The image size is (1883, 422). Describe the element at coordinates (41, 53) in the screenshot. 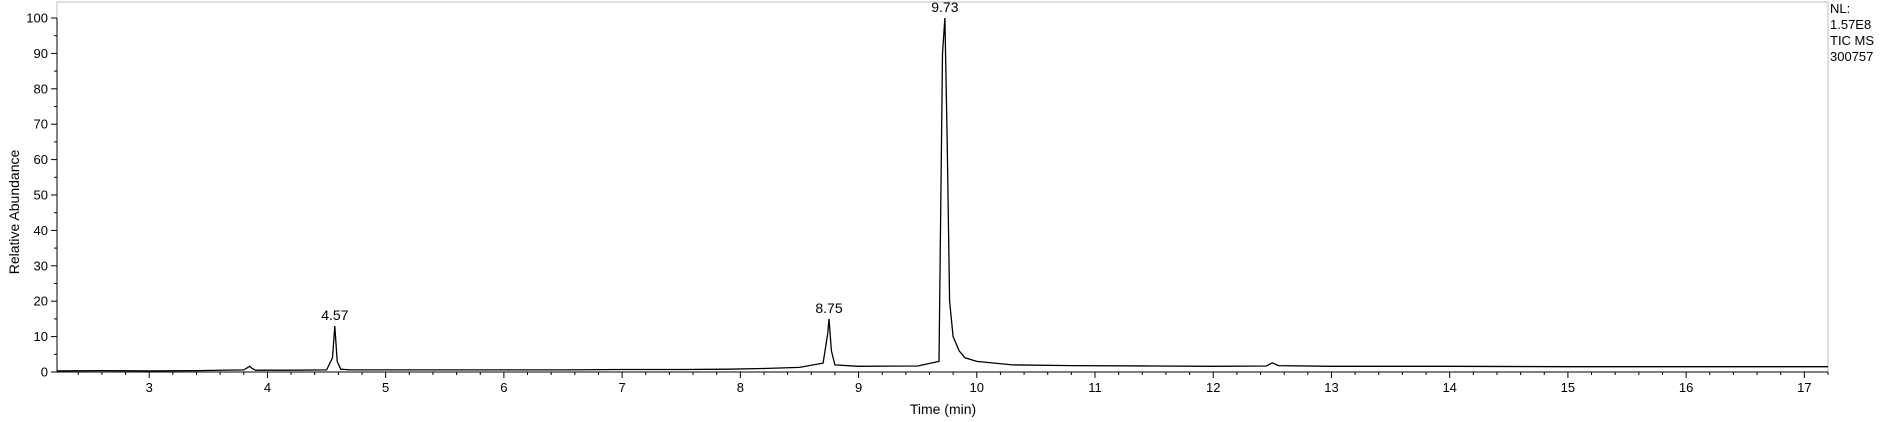

I see `y-tick-label: 90` at that location.